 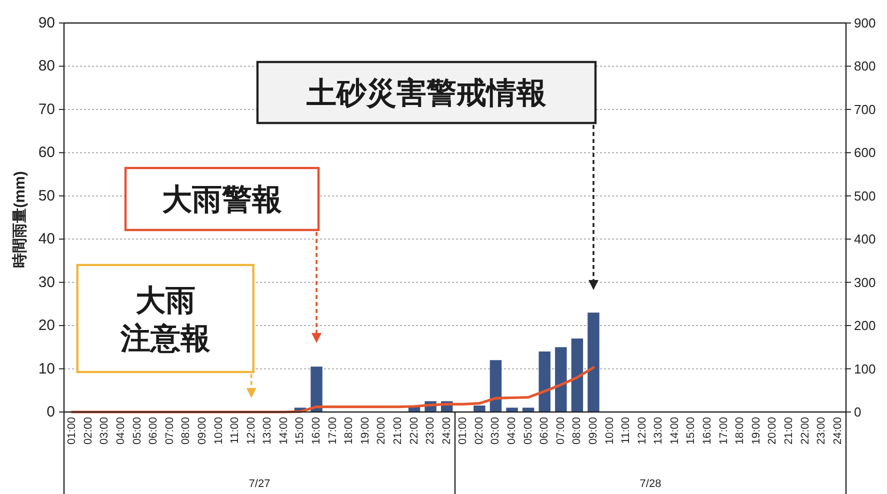 What do you see at coordinates (46, 282) in the screenshot?
I see `y-tick-label: 30` at bounding box center [46, 282].